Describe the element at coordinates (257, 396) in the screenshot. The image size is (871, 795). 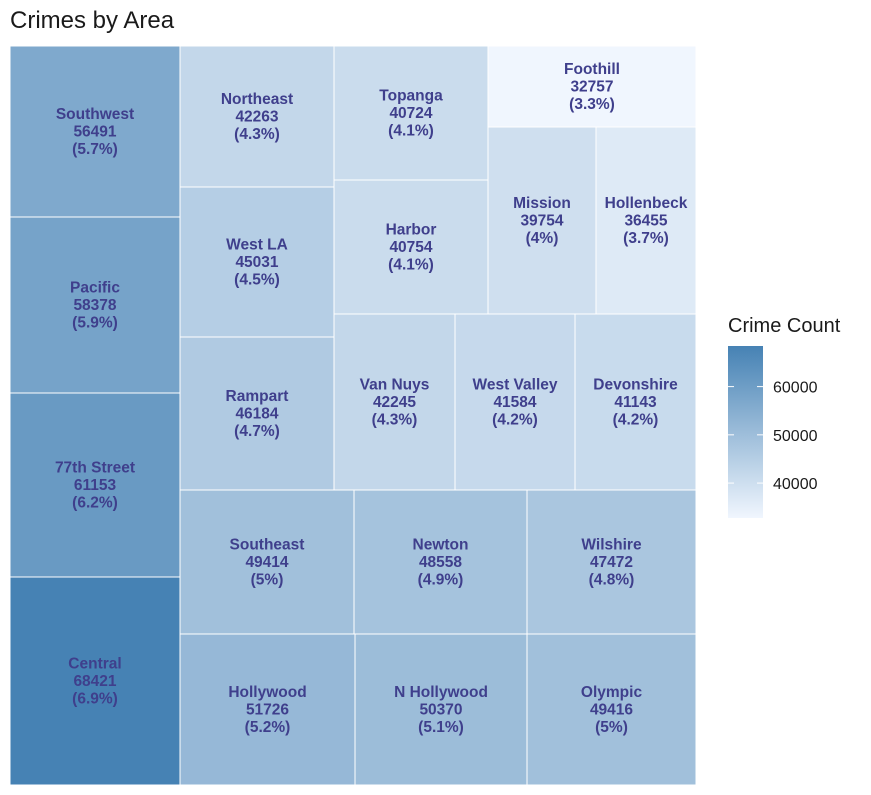
I see `tile-label-name: Rampart` at that location.